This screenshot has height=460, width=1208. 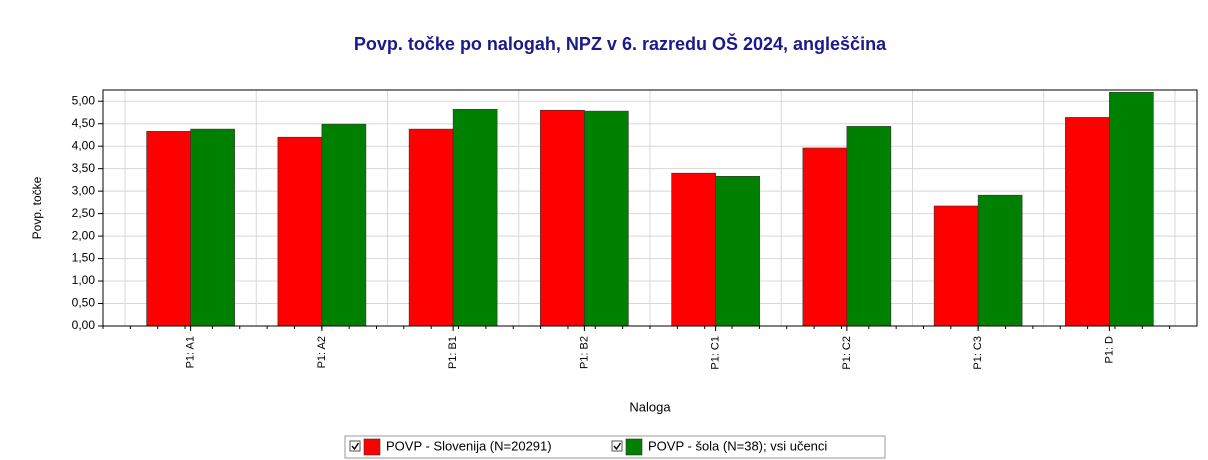 I want to click on y-tick-label: 1,50, so click(x=84, y=258).